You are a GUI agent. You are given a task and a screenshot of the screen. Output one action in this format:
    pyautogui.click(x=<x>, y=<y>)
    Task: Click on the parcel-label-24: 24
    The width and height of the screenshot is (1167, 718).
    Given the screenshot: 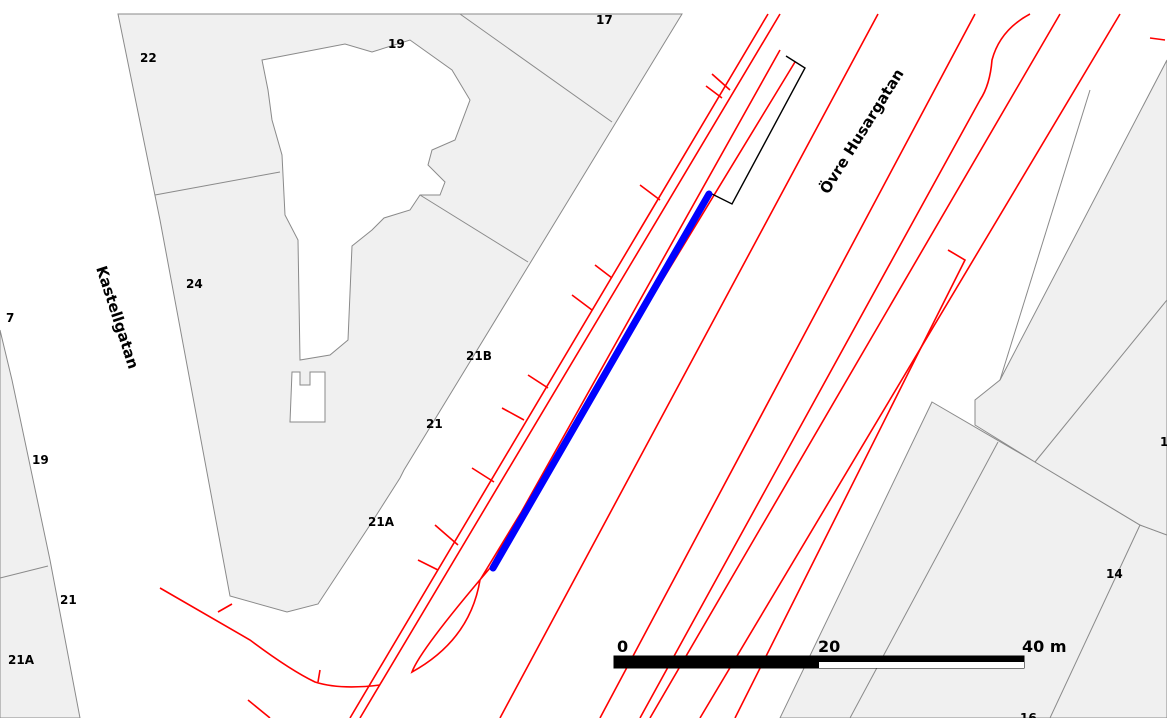 What is the action you would take?
    pyautogui.click(x=194, y=284)
    